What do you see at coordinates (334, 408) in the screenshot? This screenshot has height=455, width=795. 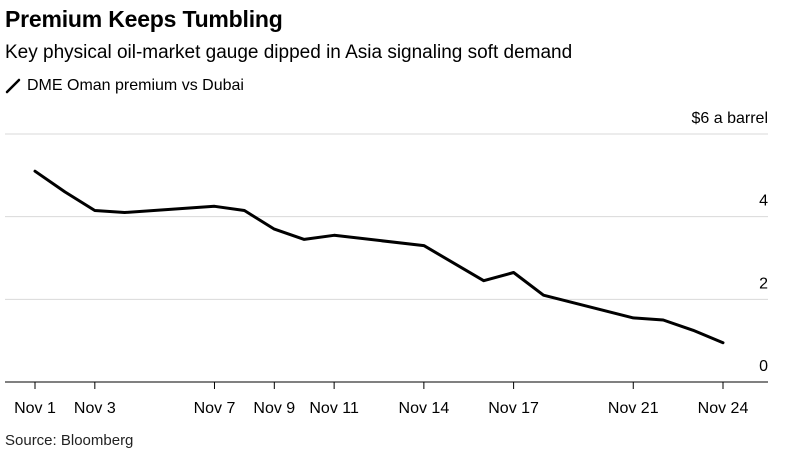 I see `x-tick-label: Nov 11` at bounding box center [334, 408].